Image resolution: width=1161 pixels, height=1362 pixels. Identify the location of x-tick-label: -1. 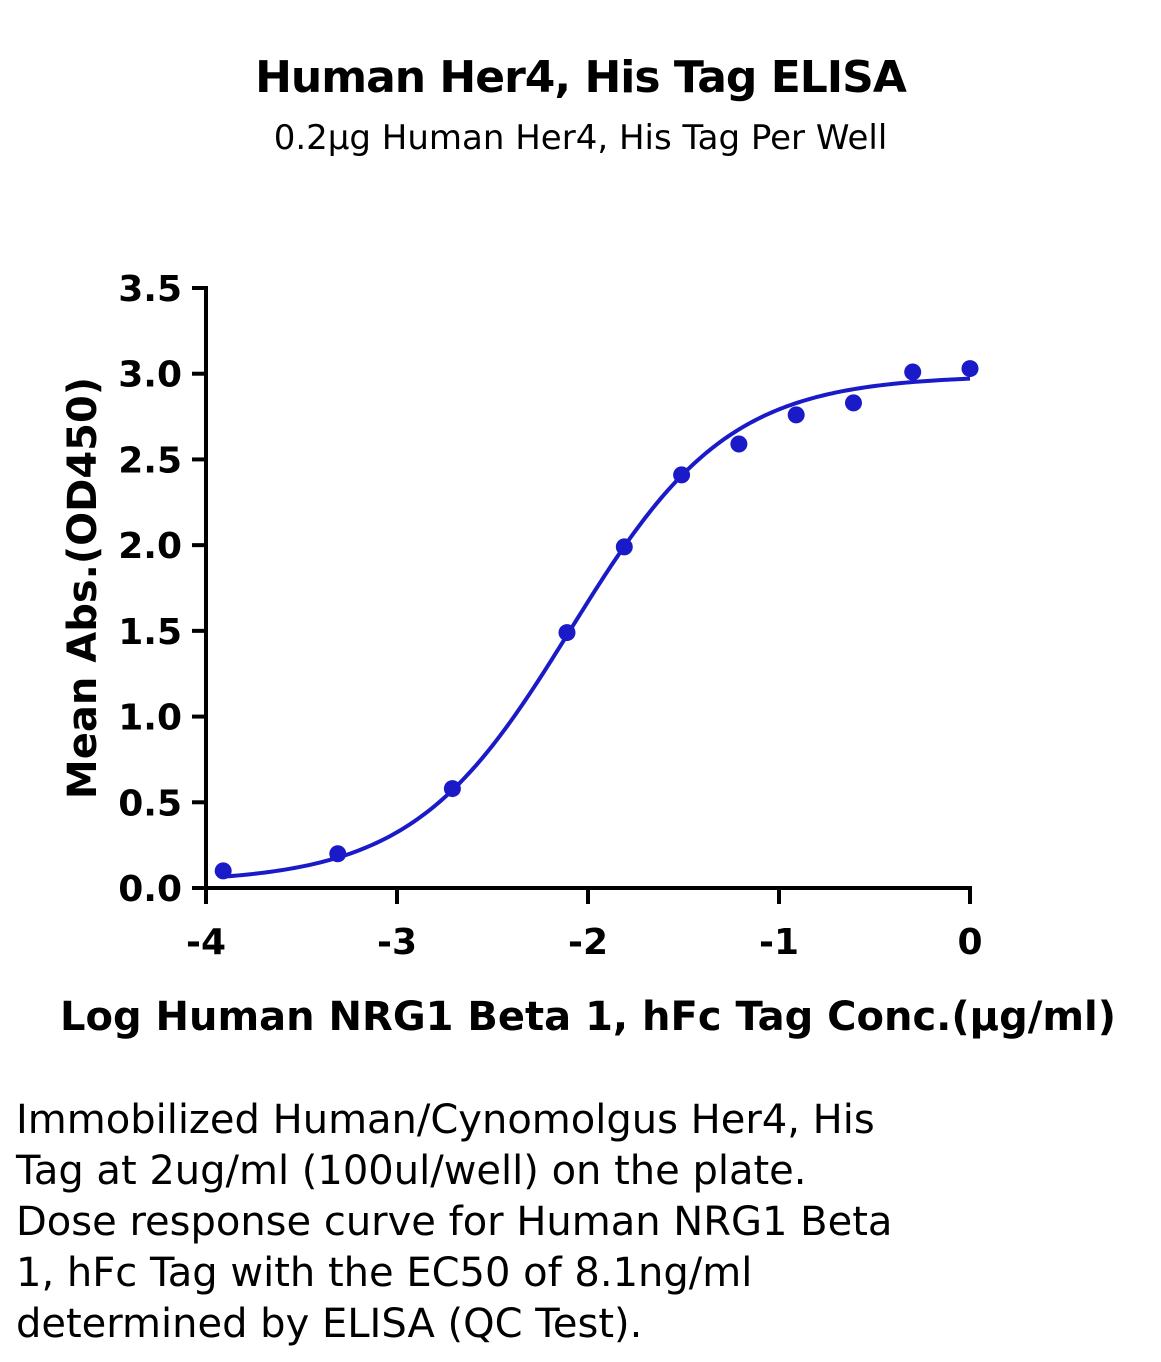
(779, 942).